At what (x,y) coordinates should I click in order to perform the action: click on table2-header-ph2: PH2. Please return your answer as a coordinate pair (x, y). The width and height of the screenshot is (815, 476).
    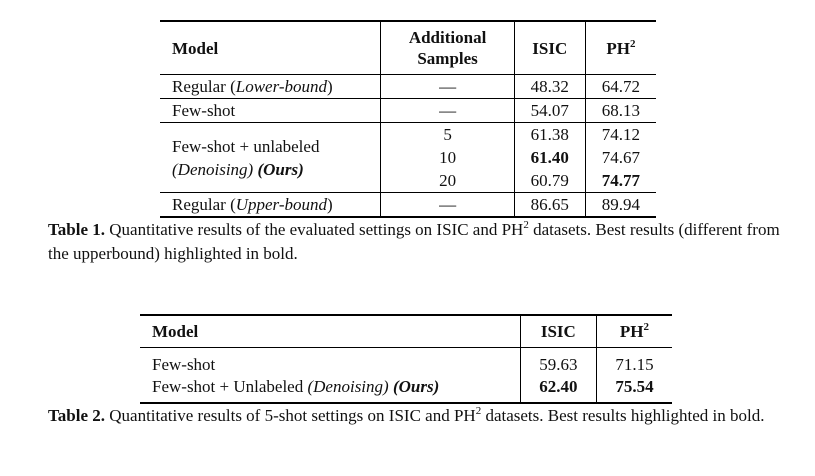
    Looking at the image, I should click on (633, 331).